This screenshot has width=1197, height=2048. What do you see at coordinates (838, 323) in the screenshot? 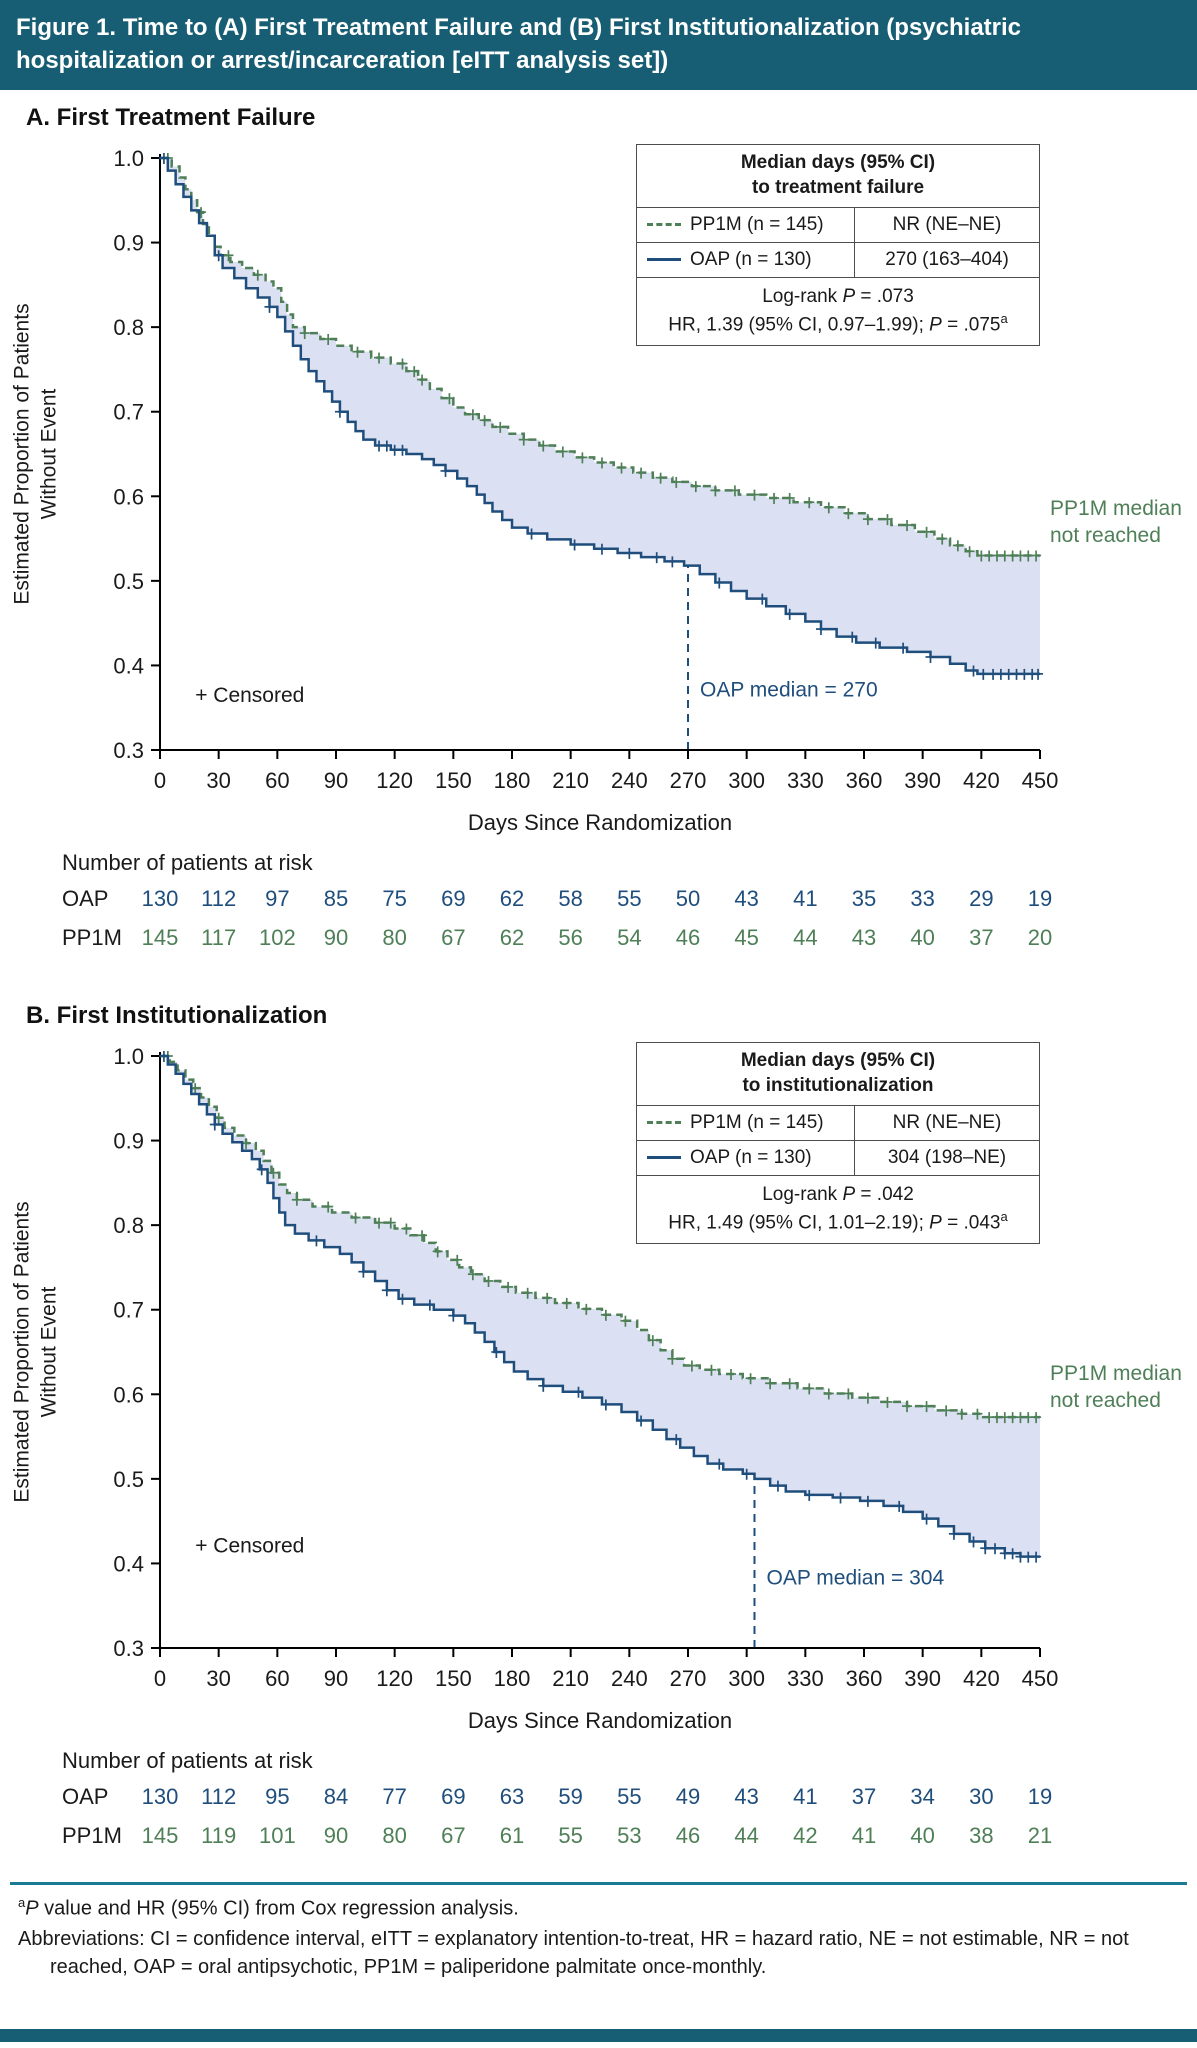
I see `hr-line: HR, 1.39 (95% CI, 0.97–1.99); P = .075a` at bounding box center [838, 323].